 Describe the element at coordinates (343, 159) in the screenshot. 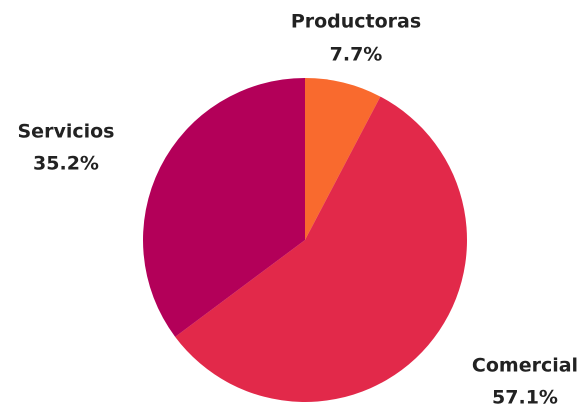

I see `pie-slice` at that location.